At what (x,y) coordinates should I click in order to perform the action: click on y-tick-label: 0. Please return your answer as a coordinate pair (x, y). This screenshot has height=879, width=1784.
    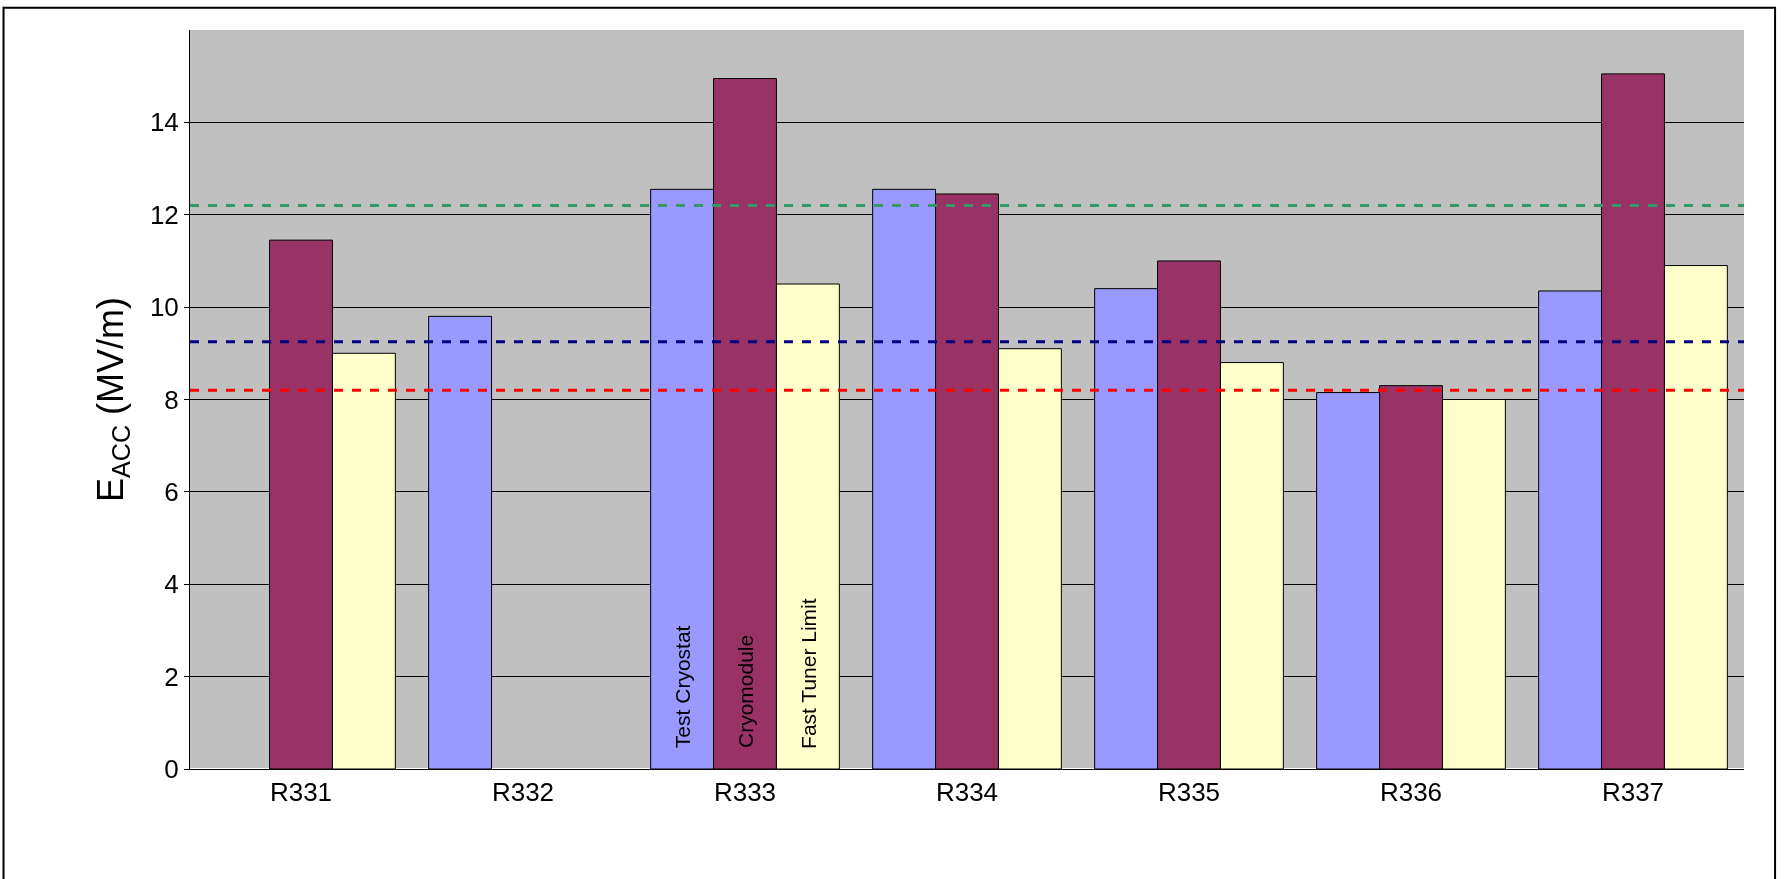
    Looking at the image, I should click on (171, 769).